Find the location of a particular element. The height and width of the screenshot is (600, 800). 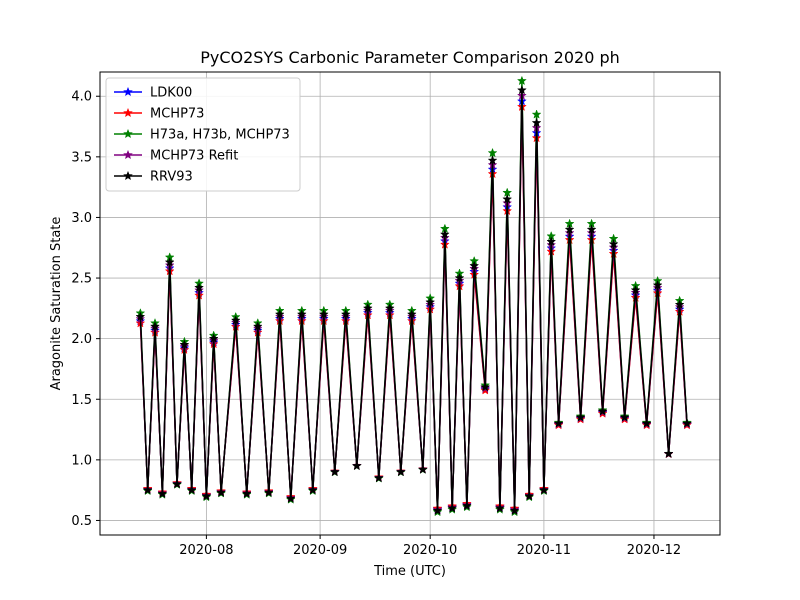

legend-entry-label: LDK00 is located at coordinates (171, 93).